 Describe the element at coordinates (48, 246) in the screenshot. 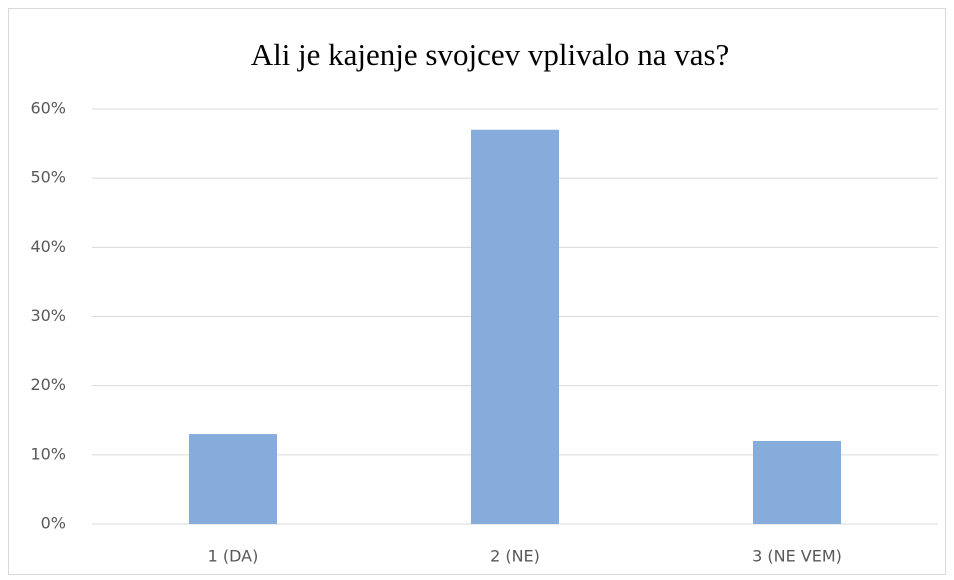

I see `y-tick-label: 40%` at that location.